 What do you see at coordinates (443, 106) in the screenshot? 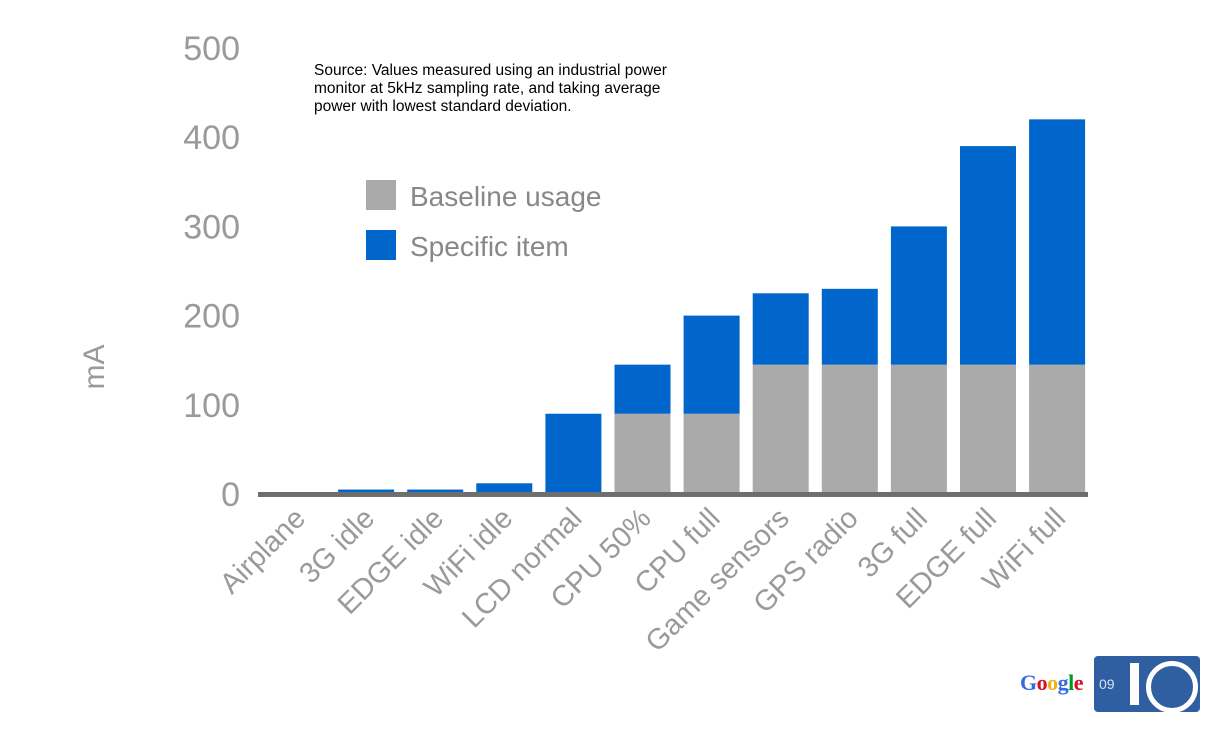
I see `source-line-3: power with lowest standard deviation.` at bounding box center [443, 106].